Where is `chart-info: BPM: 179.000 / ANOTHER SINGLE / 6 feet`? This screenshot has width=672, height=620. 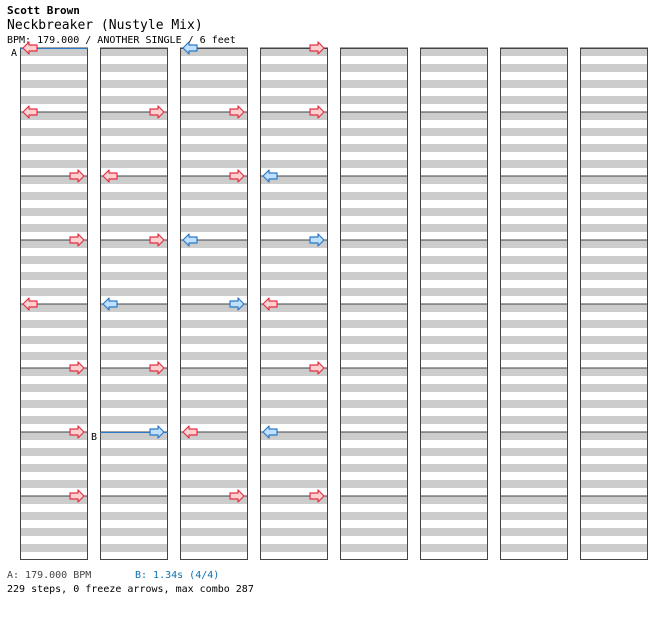
chart-info: BPM: 179.000 / ANOTHER SINGLE / 6 feet is located at coordinates (121, 40).